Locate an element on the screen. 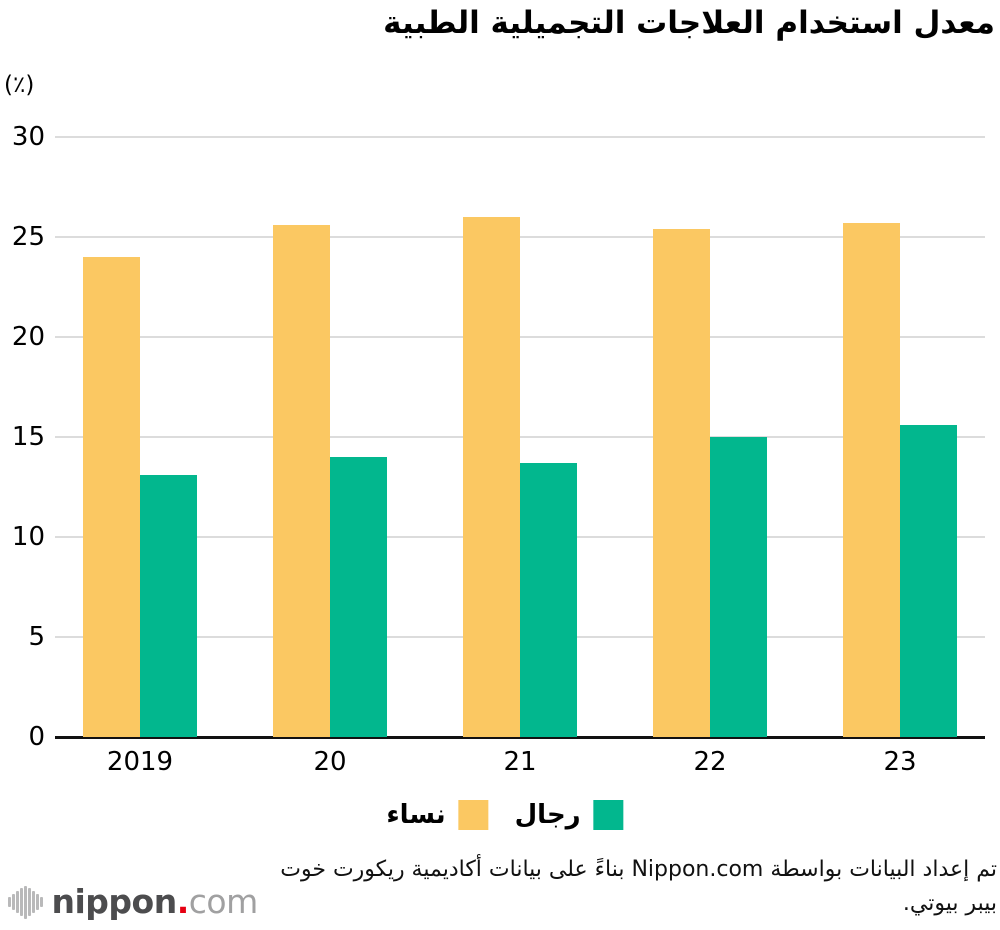 Image resolution: width=1000 pixels, height=930 pixels. bar-men-2019 is located at coordinates (168, 606).